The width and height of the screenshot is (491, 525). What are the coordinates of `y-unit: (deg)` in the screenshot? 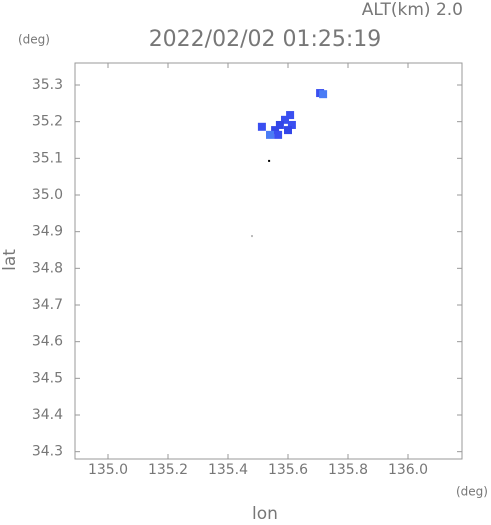 It's located at (34, 40).